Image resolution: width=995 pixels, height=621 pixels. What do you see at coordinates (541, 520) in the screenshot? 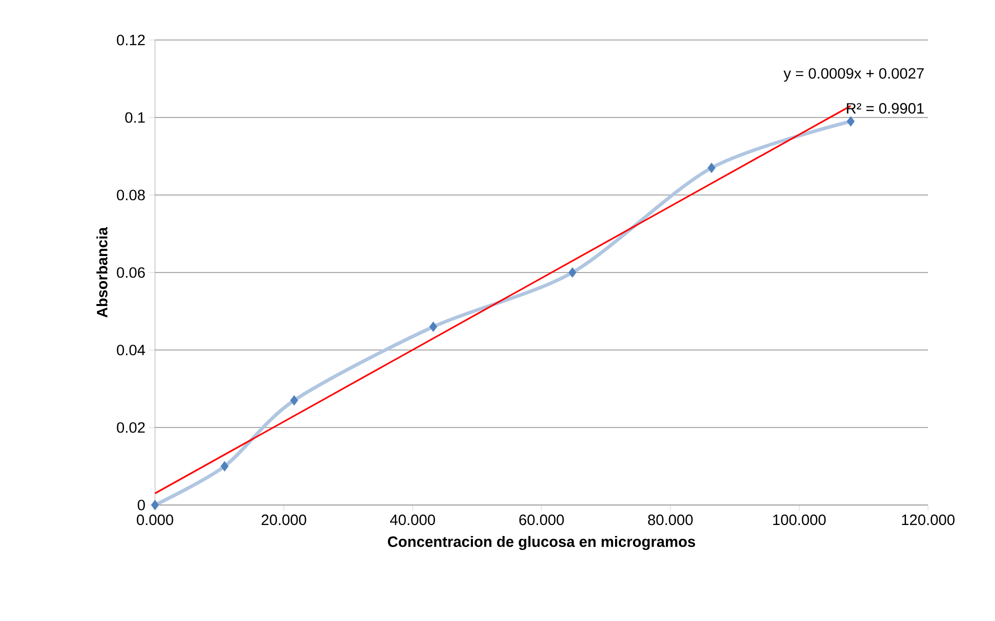
I see `x-tick-label: 60.000` at bounding box center [541, 520].